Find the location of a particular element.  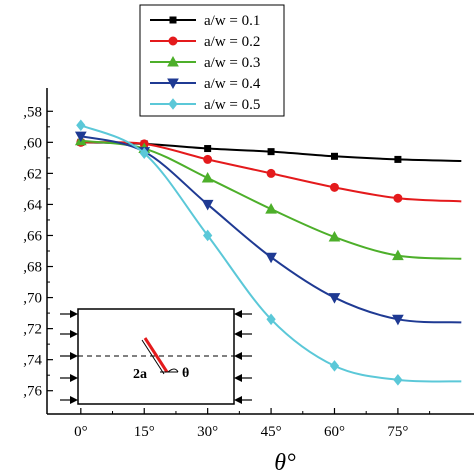

inset-diagram: 2a θ is located at coordinates (156, 356).